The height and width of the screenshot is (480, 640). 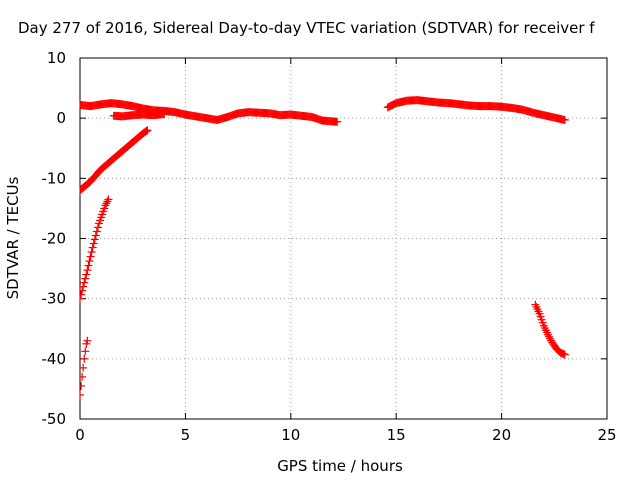 I want to click on x-tick-label: 5, so click(x=186, y=435).